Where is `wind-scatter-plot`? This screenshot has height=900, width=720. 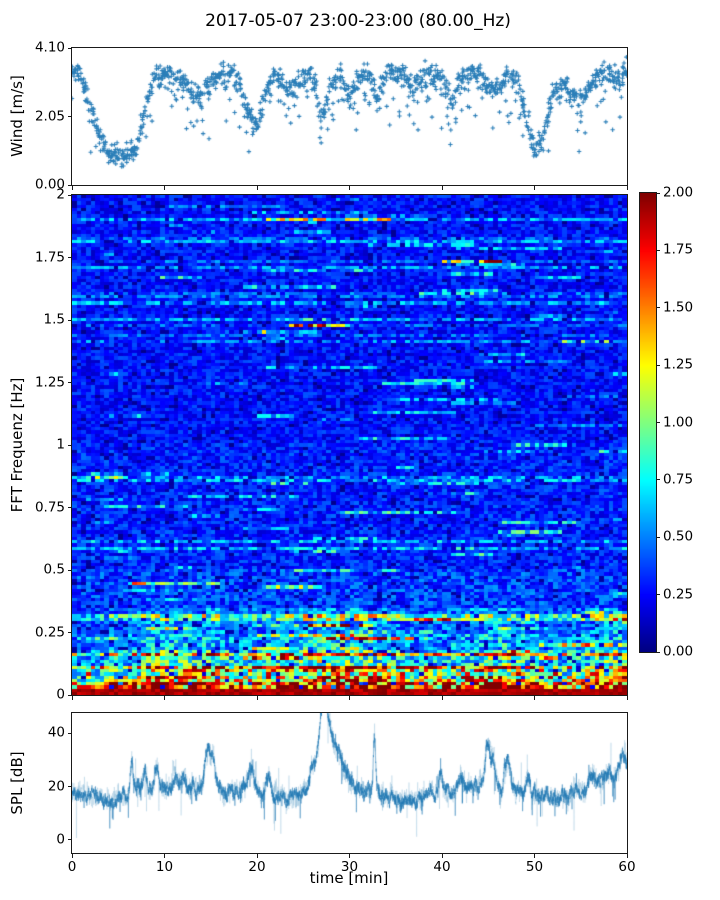 wind-scatter-plot is located at coordinates (349, 116).